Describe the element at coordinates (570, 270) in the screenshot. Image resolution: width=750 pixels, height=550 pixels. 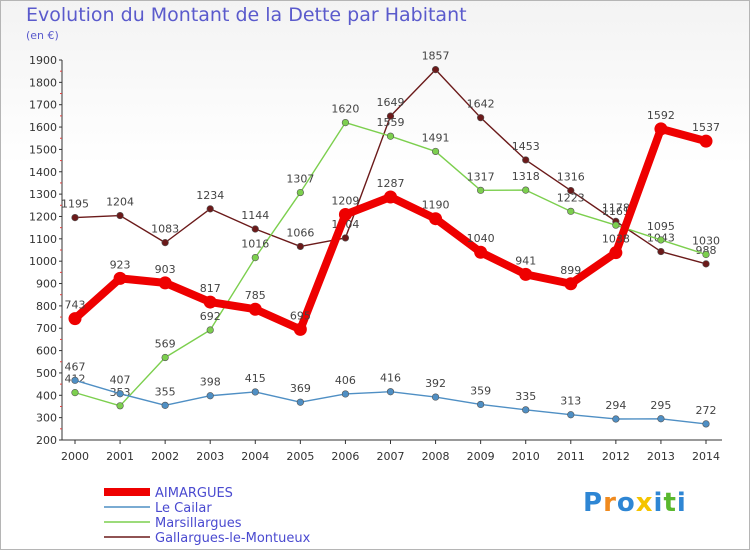
I see `data-label: 899` at that location.